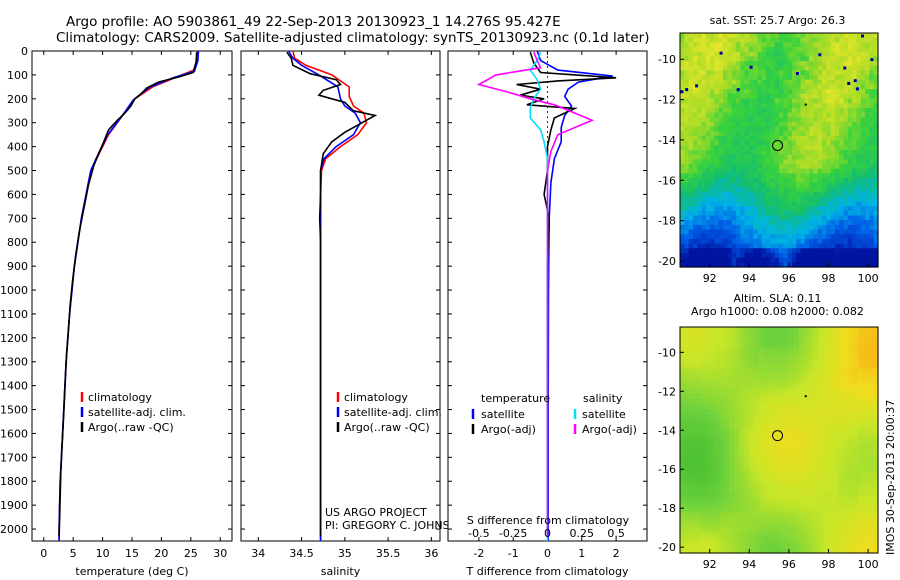 The image size is (900, 580). I want to click on sst-map-title: sat. SST: 25.7 Argo: 26.3, so click(777, 20).